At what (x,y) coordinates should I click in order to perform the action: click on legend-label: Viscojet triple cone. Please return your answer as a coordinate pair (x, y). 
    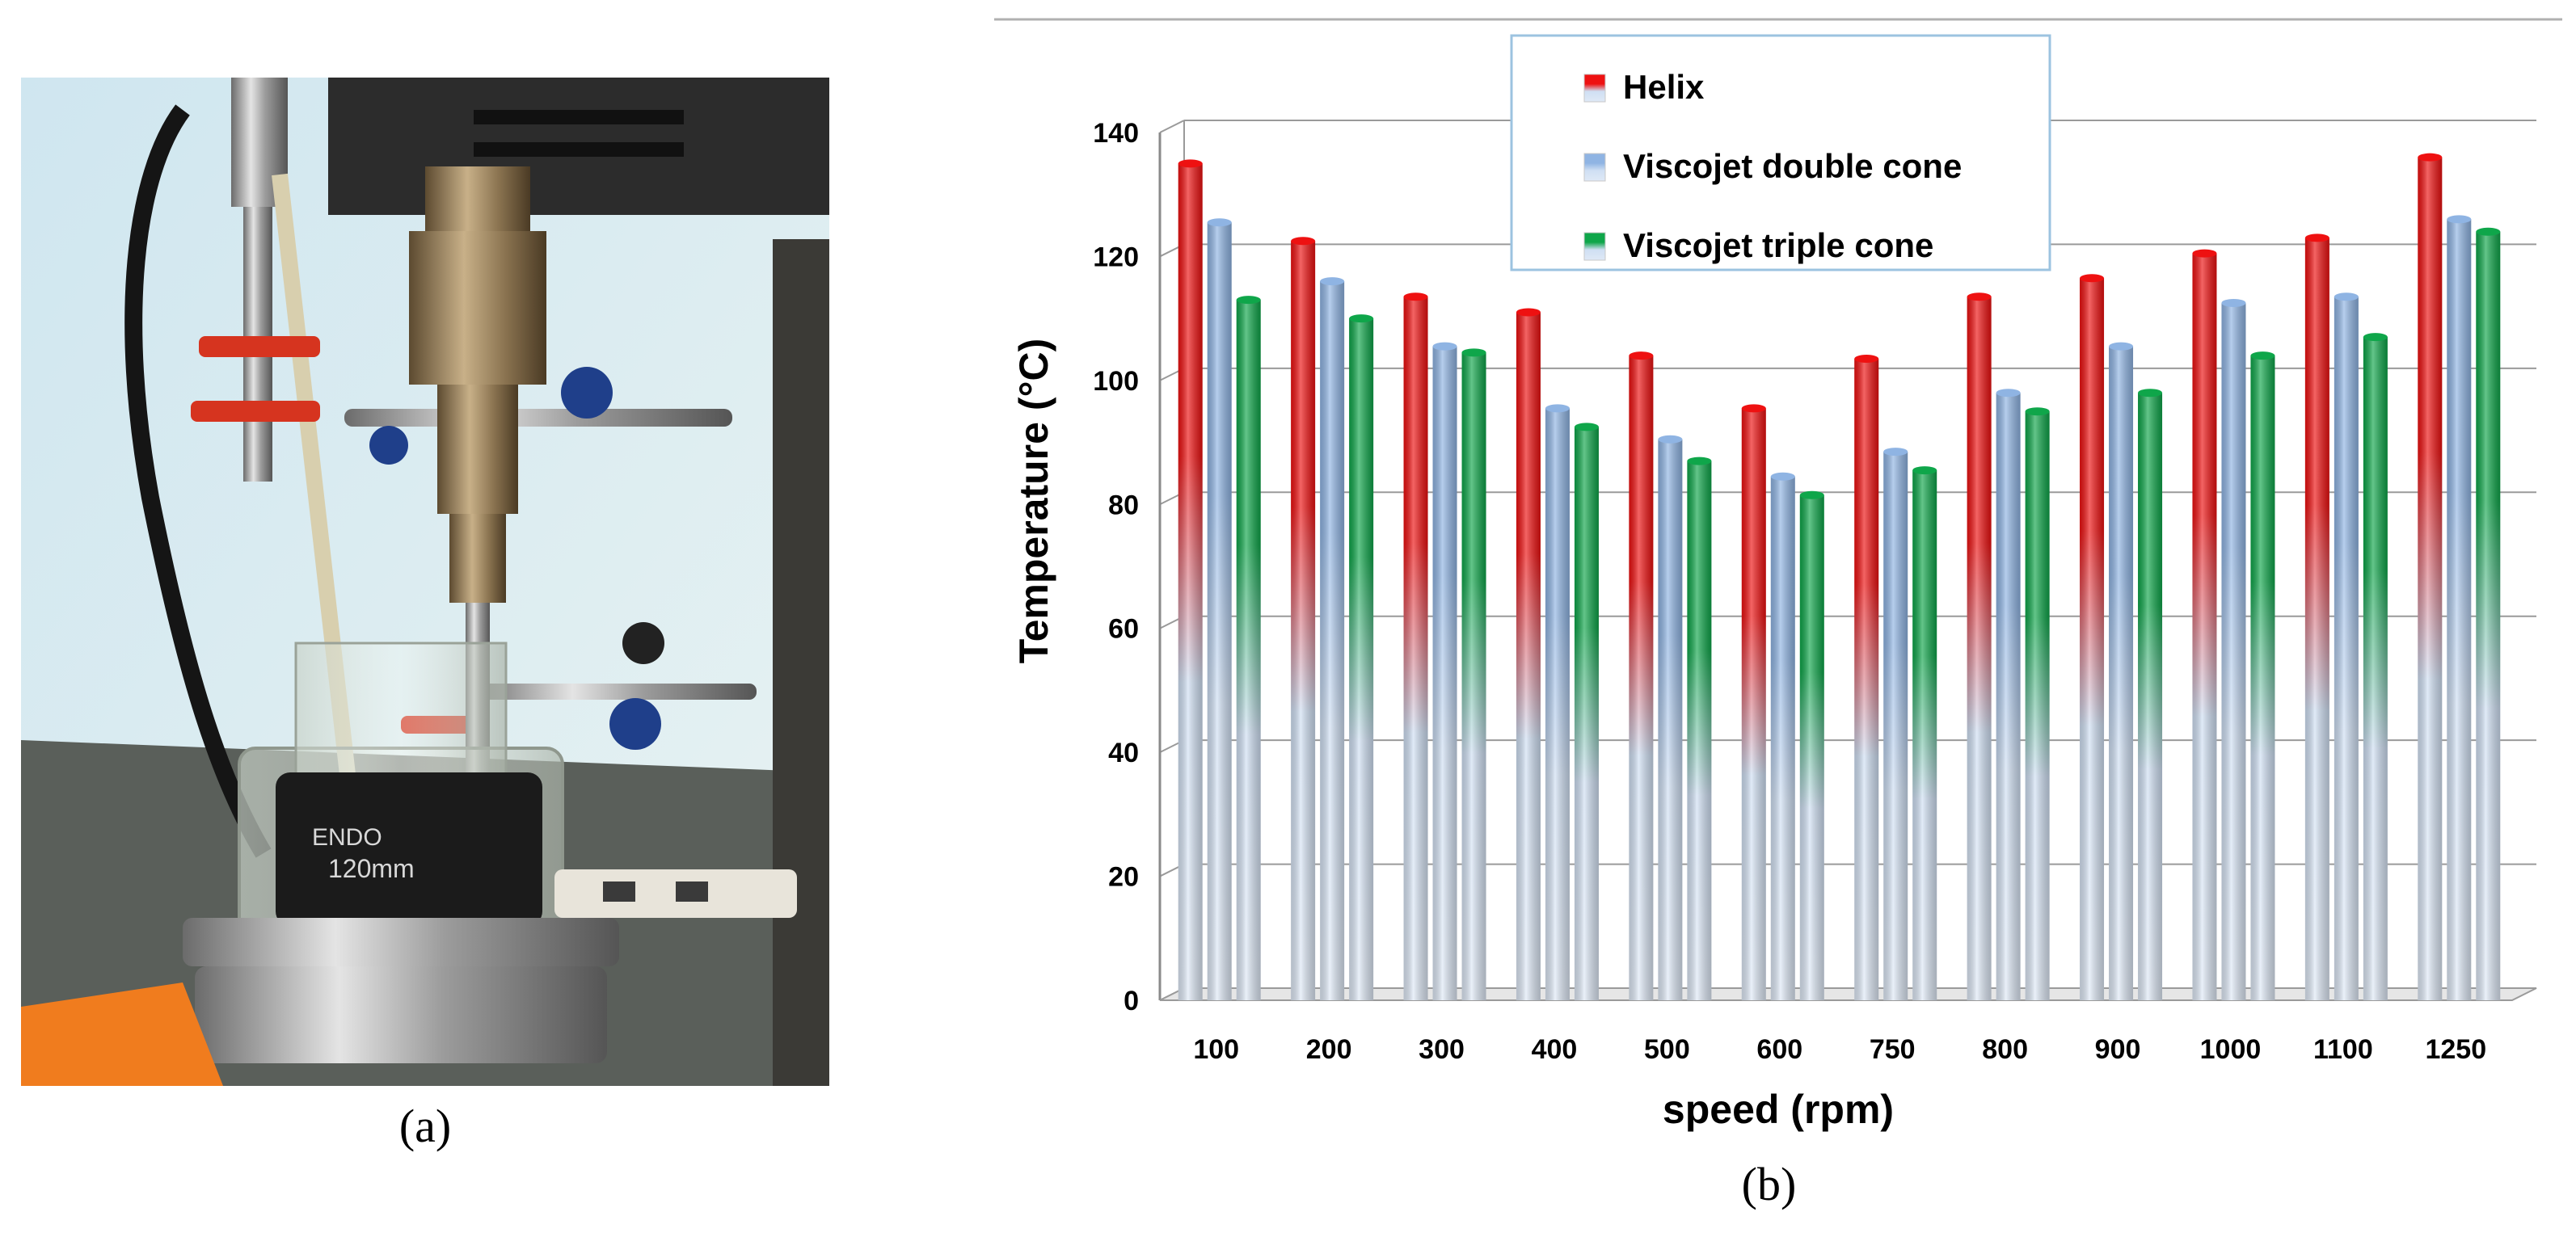
    Looking at the image, I should click on (1778, 245).